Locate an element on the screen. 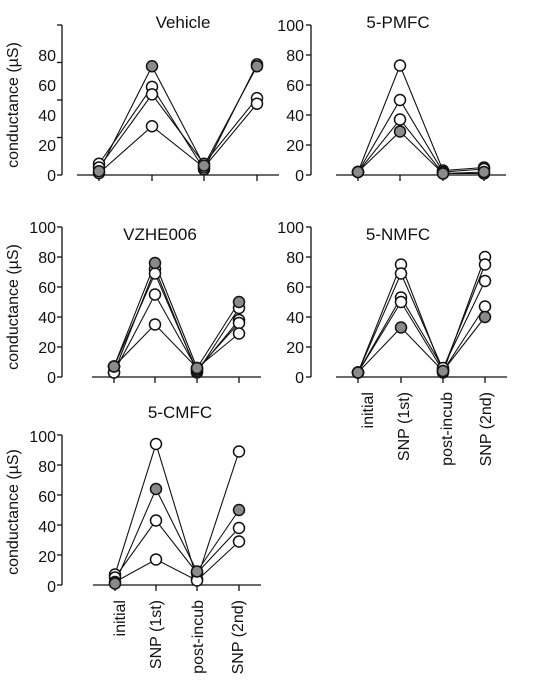  panel-vehicle: Vehicle conductance (µS) 0 20 40 60 80 is located at coordinates (107, 99).